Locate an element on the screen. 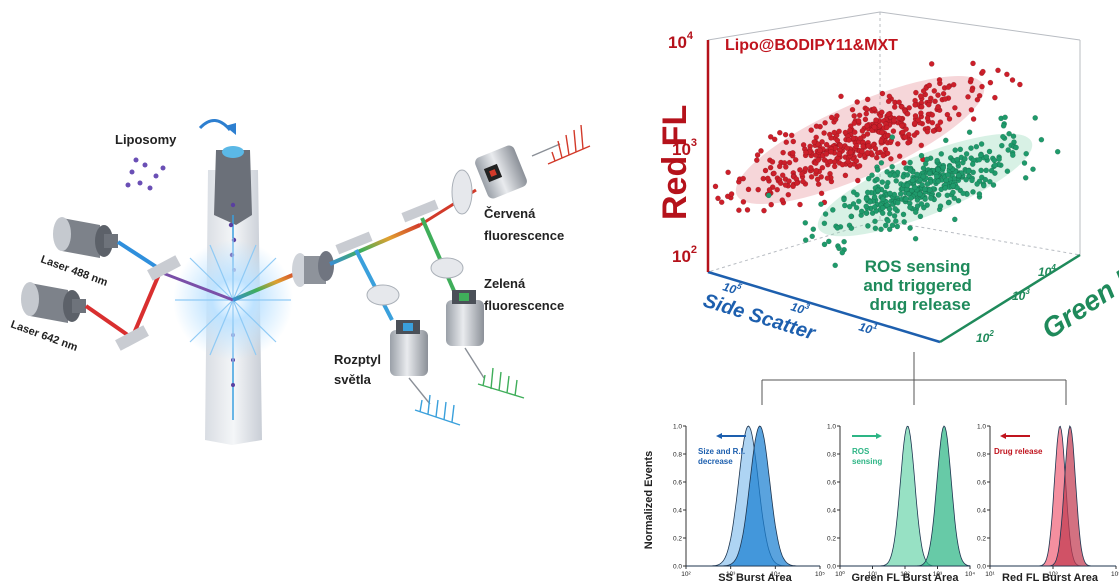  x-tick-label: 10² is located at coordinates (905, 574).